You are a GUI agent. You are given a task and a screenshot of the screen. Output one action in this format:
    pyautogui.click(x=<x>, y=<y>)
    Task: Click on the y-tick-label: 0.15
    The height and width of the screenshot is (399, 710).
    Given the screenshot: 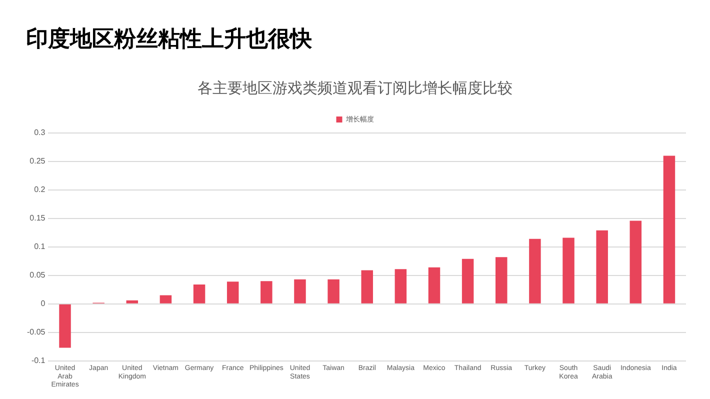 What is the action you would take?
    pyautogui.click(x=38, y=218)
    